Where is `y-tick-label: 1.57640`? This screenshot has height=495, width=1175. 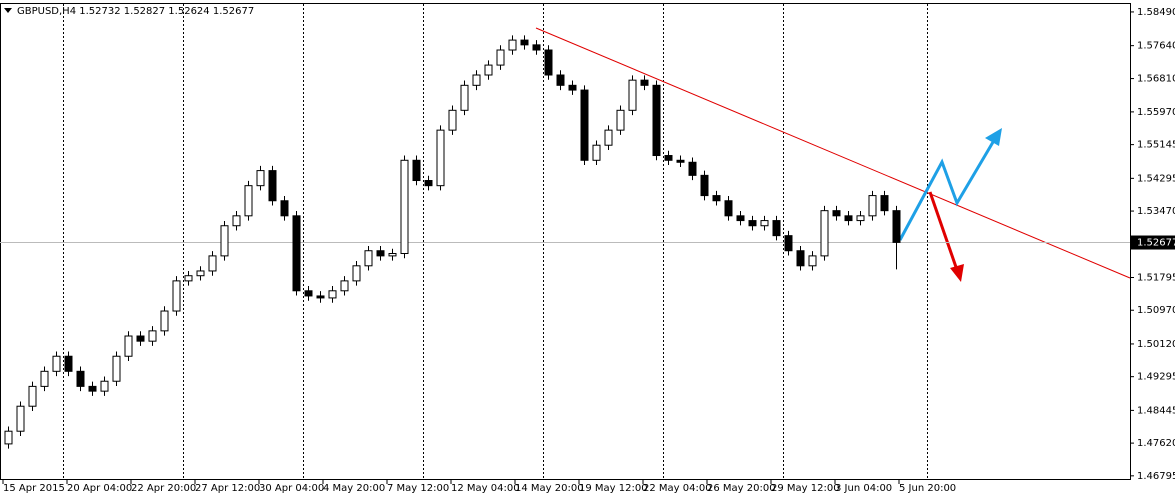 y-tick-label: 1.57640 is located at coordinates (1156, 46).